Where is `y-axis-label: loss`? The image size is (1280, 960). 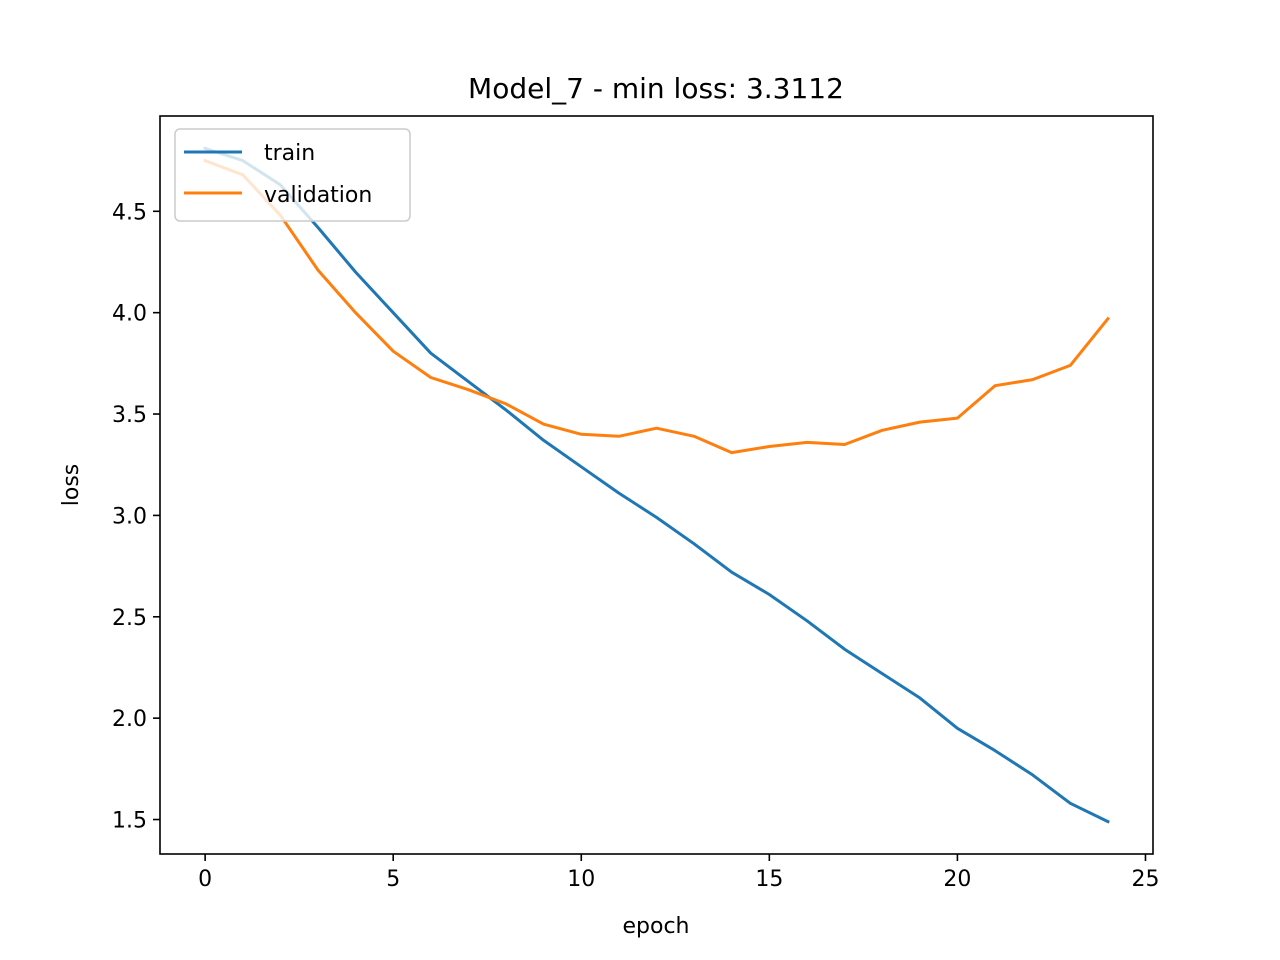
y-axis-label: loss is located at coordinates (71, 485).